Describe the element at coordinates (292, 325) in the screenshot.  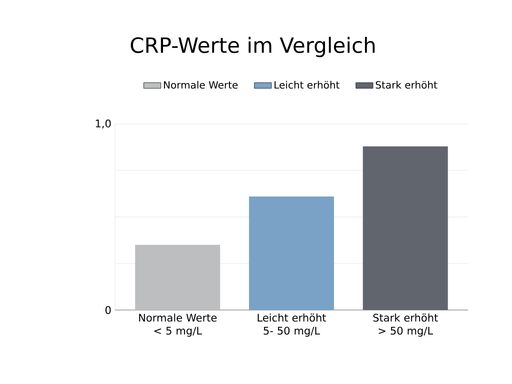
I see `x-tick-label: Leicht erhöht 5- 50 mg/L` at that location.